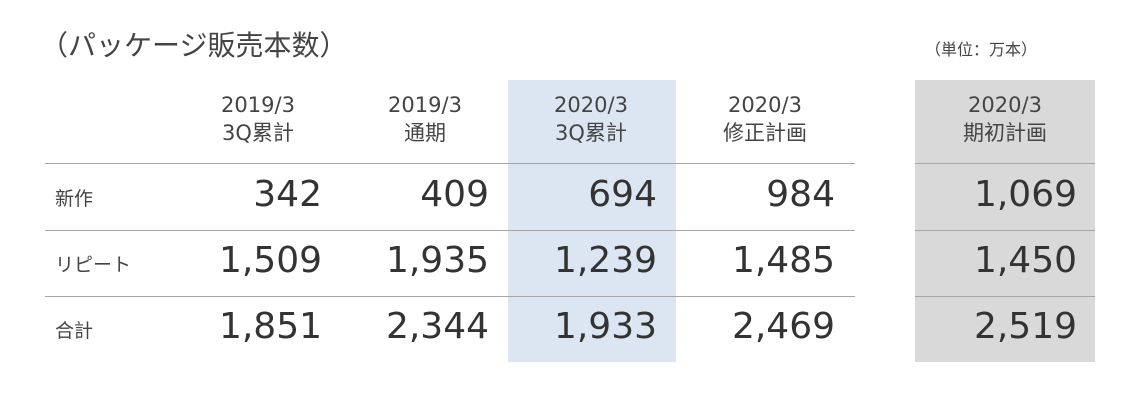 This screenshot has width=1132, height=400. I want to click on cell-value: 1,069, so click(1025, 194).